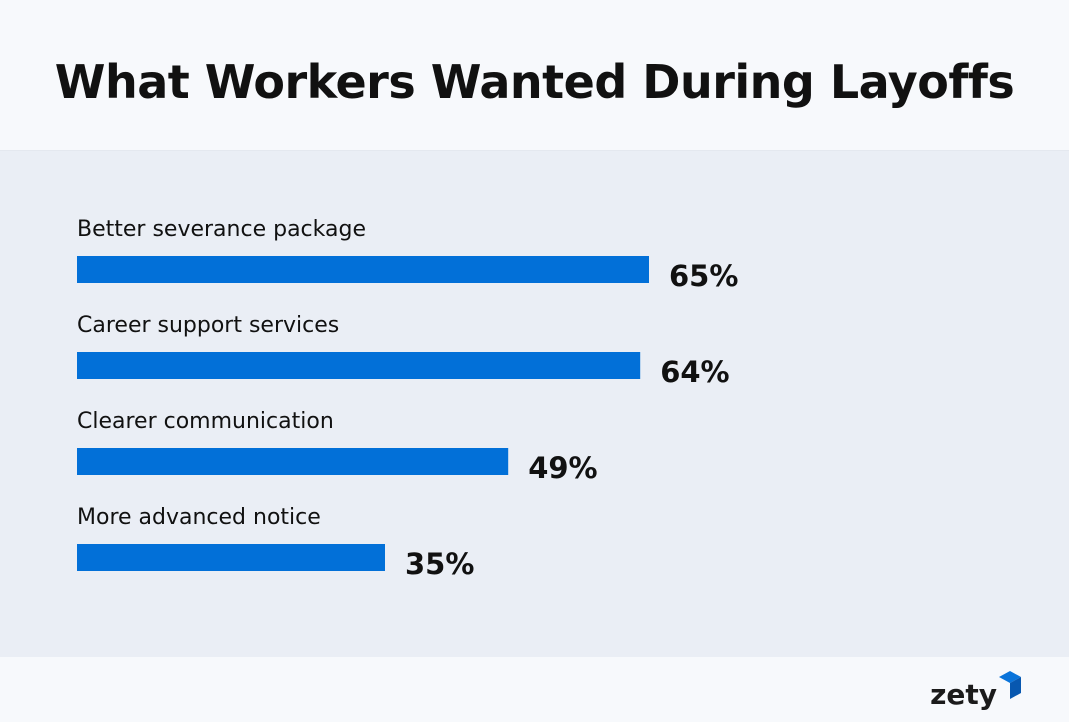 This screenshot has height=722, width=1069. I want to click on value-label: 64%, so click(694, 372).